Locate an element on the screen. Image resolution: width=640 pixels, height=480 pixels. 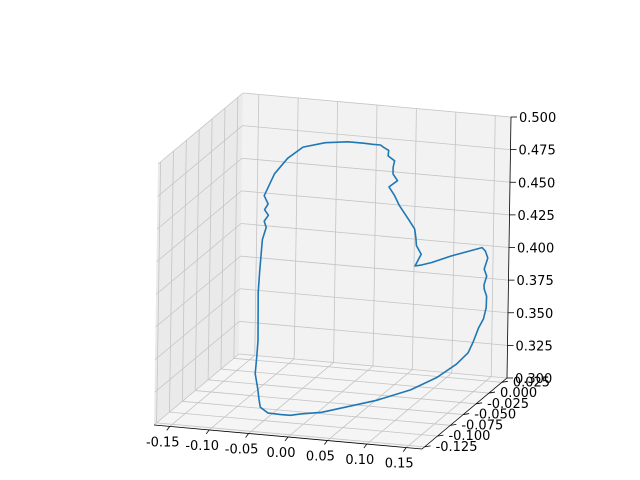
x-tick-label-1: -0.10 is located at coordinates (202, 446).